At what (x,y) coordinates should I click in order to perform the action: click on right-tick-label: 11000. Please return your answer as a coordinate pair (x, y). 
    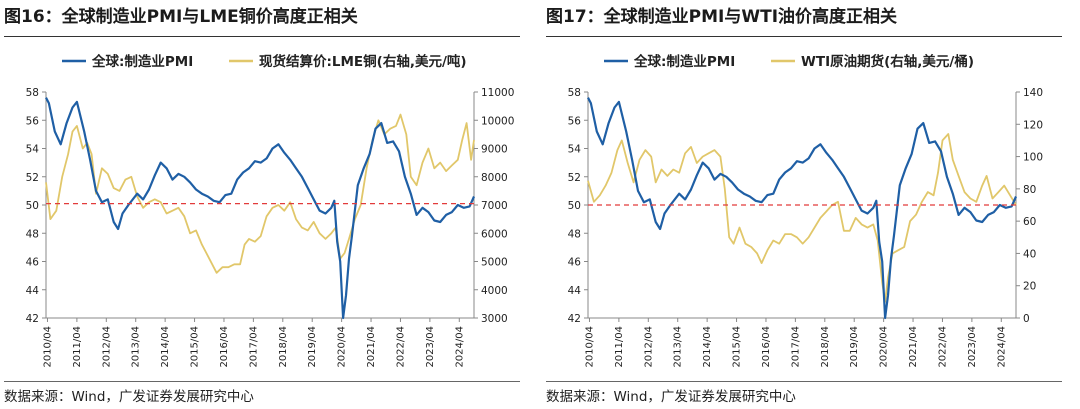
    Looking at the image, I should click on (497, 93).